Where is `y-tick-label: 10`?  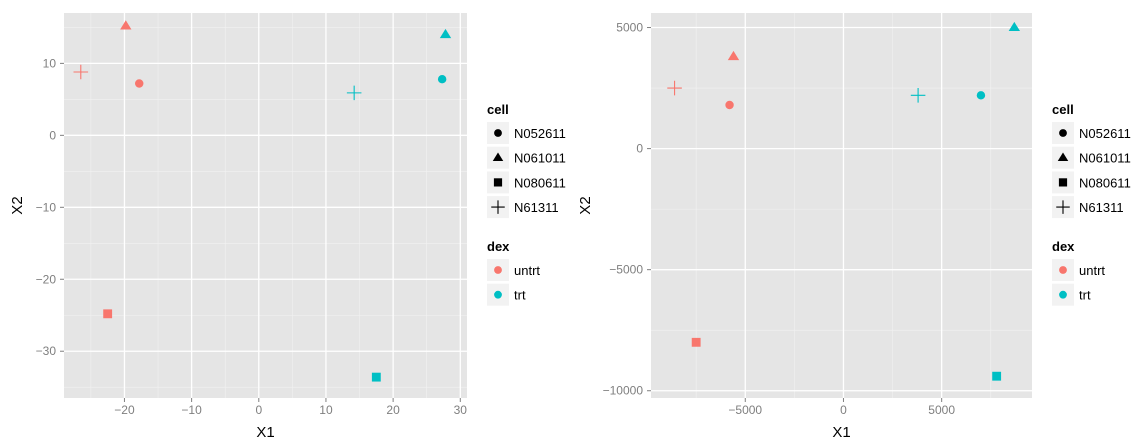
y-tick-label: 10 is located at coordinates (50, 63).